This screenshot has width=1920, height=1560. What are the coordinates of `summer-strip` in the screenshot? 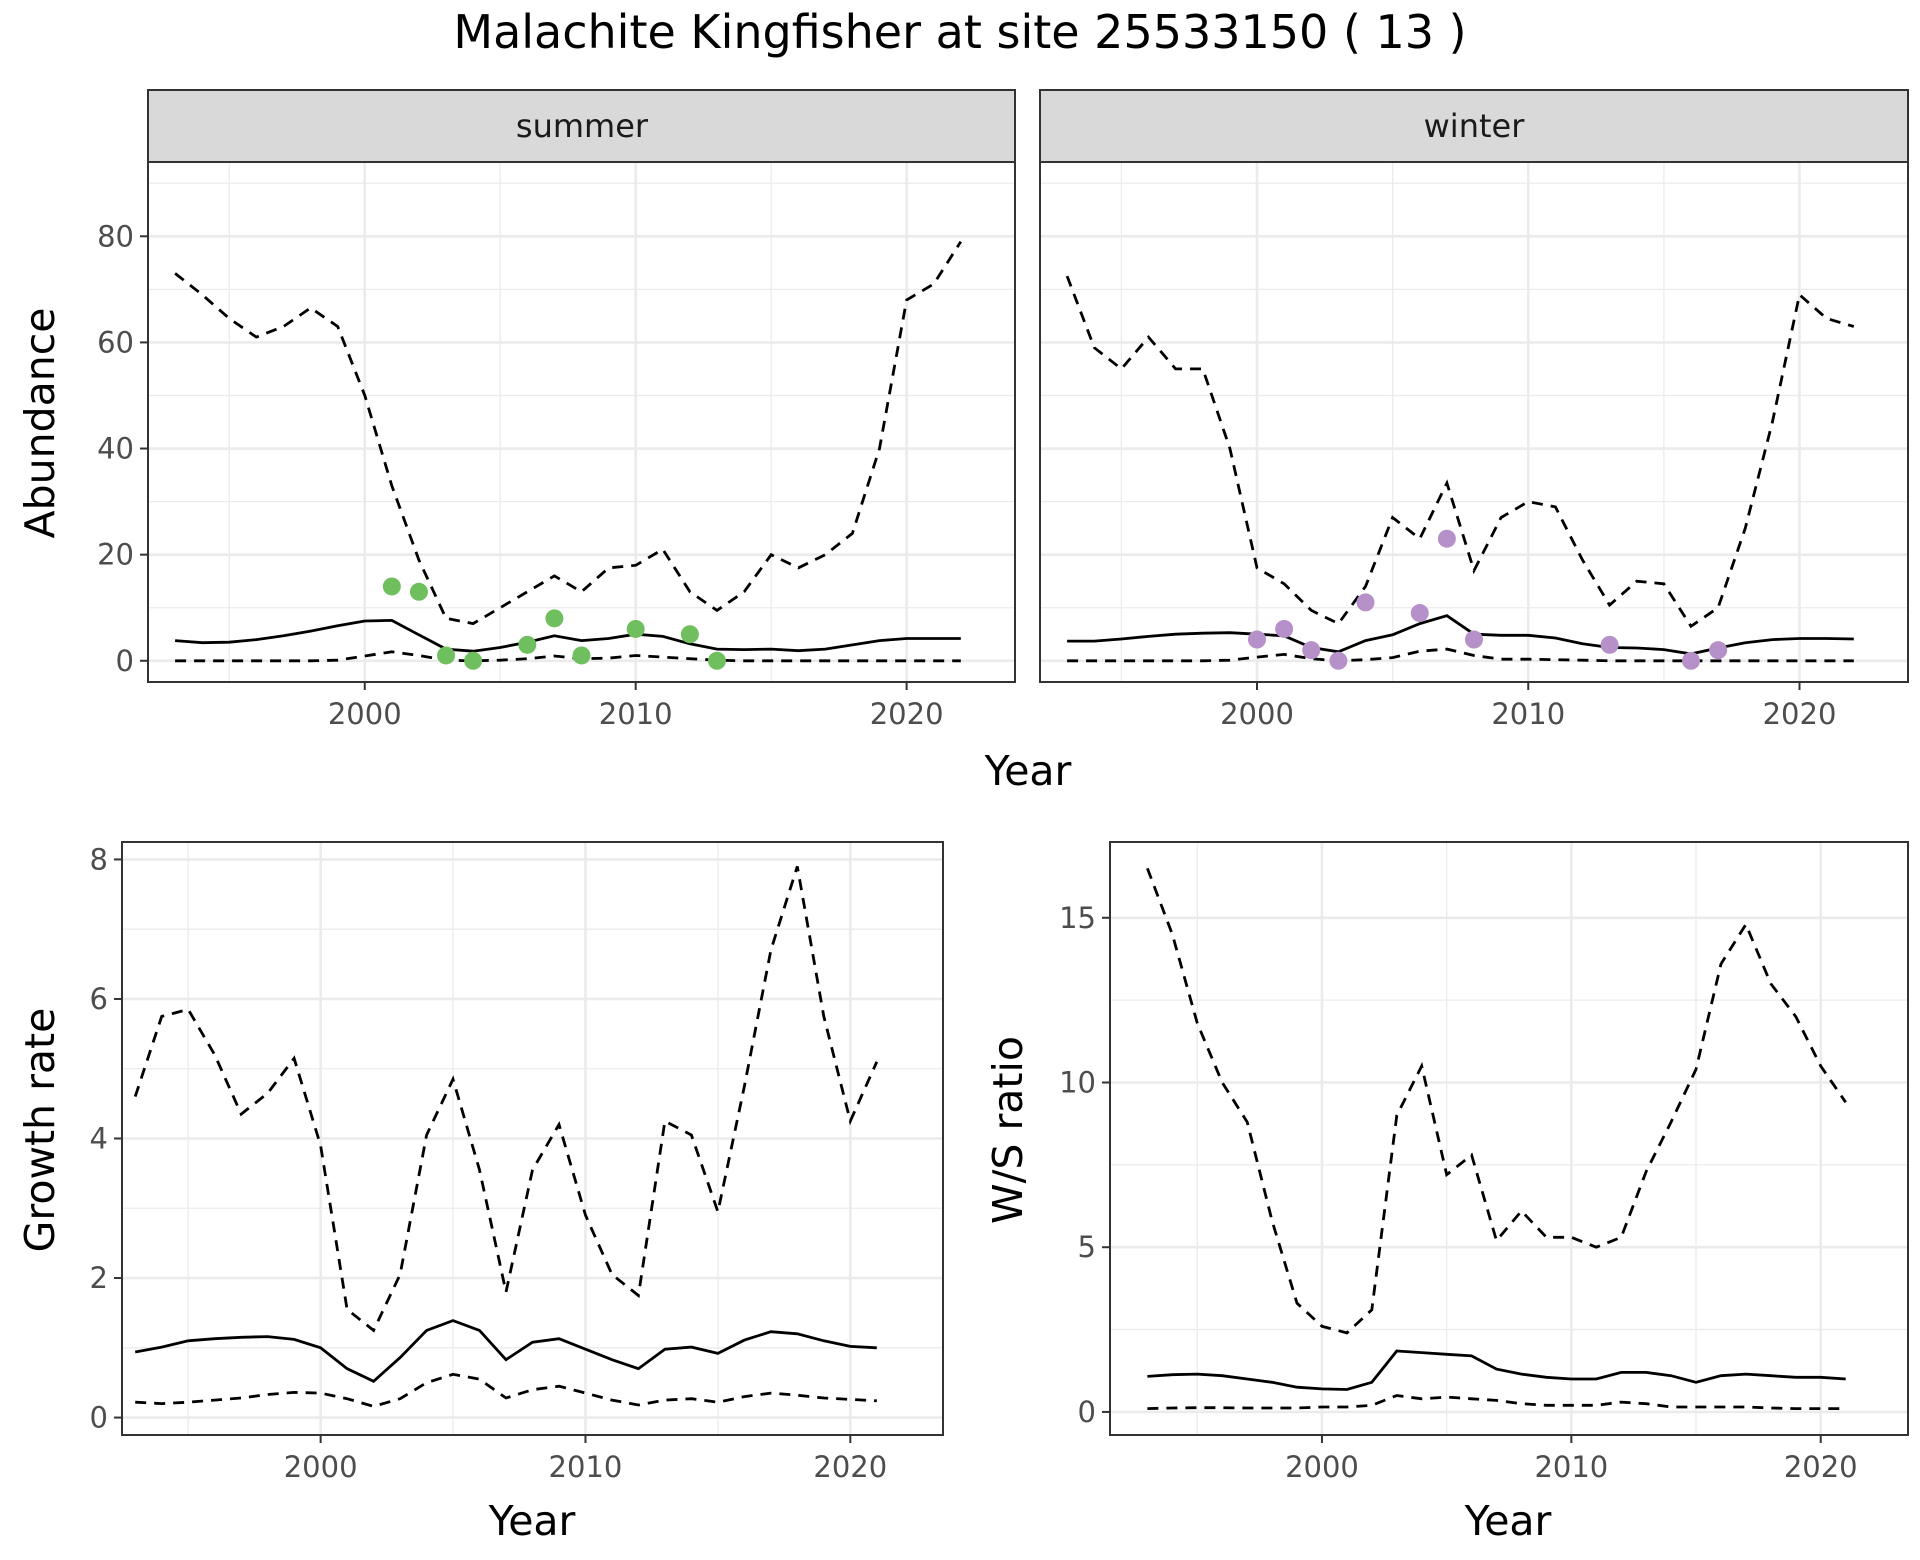 It's located at (581, 126).